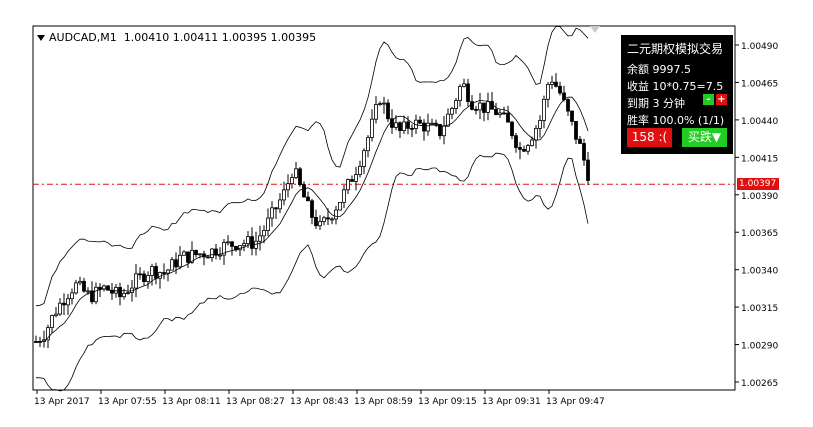 The width and height of the screenshot is (813, 427). Describe the element at coordinates (649, 137) in the screenshot. I see `buy-up-button: 158 :(` at that location.